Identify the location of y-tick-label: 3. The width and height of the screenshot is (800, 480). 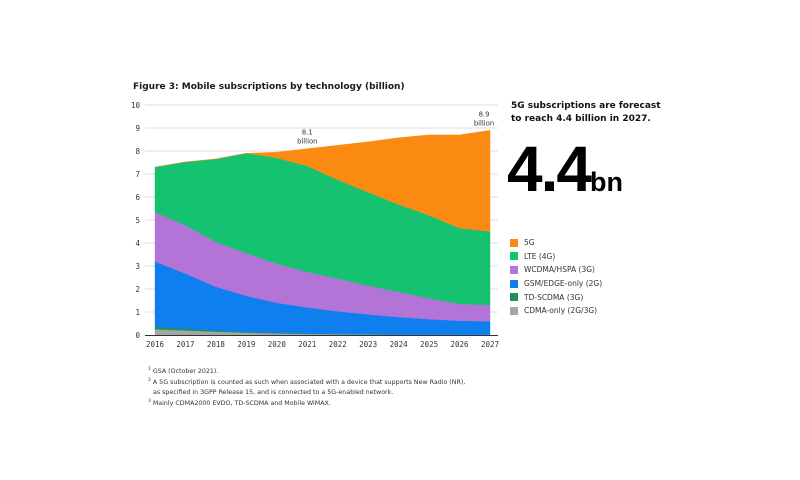
(137, 266).